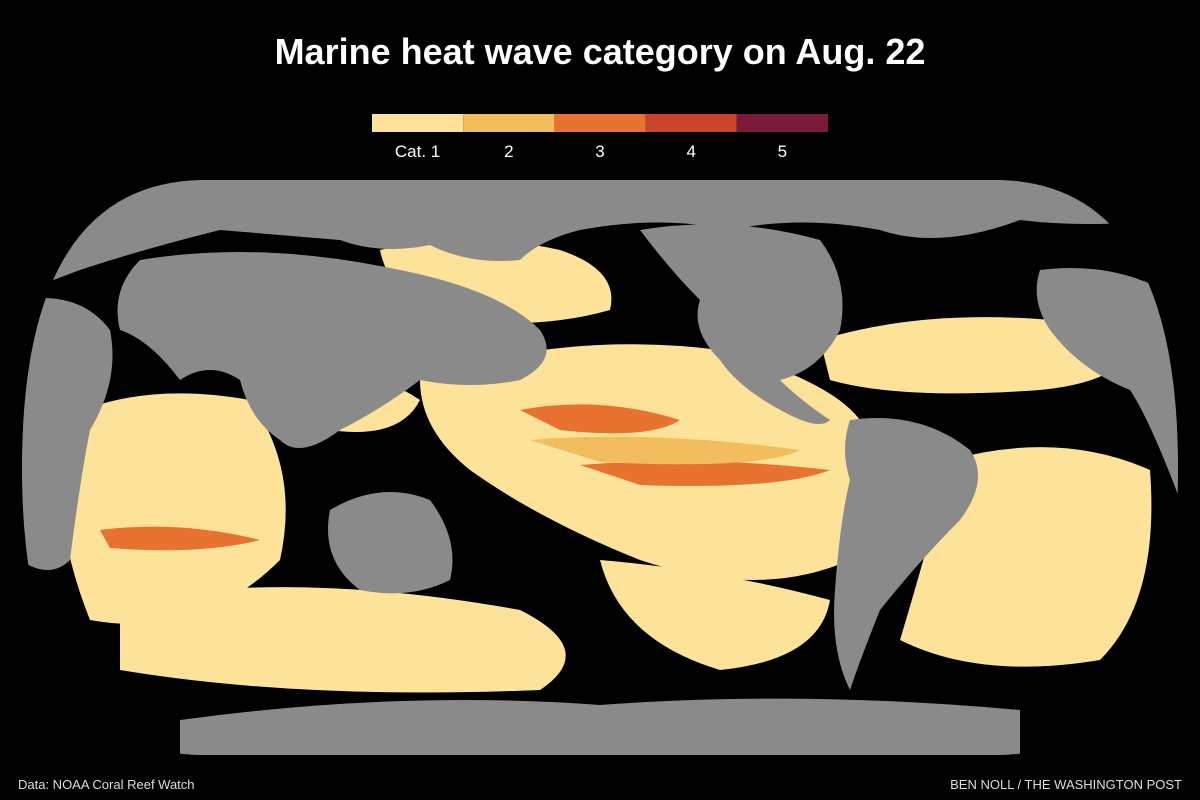 The width and height of the screenshot is (1200, 800). What do you see at coordinates (67, 434) in the screenshot?
I see `africa-west` at bounding box center [67, 434].